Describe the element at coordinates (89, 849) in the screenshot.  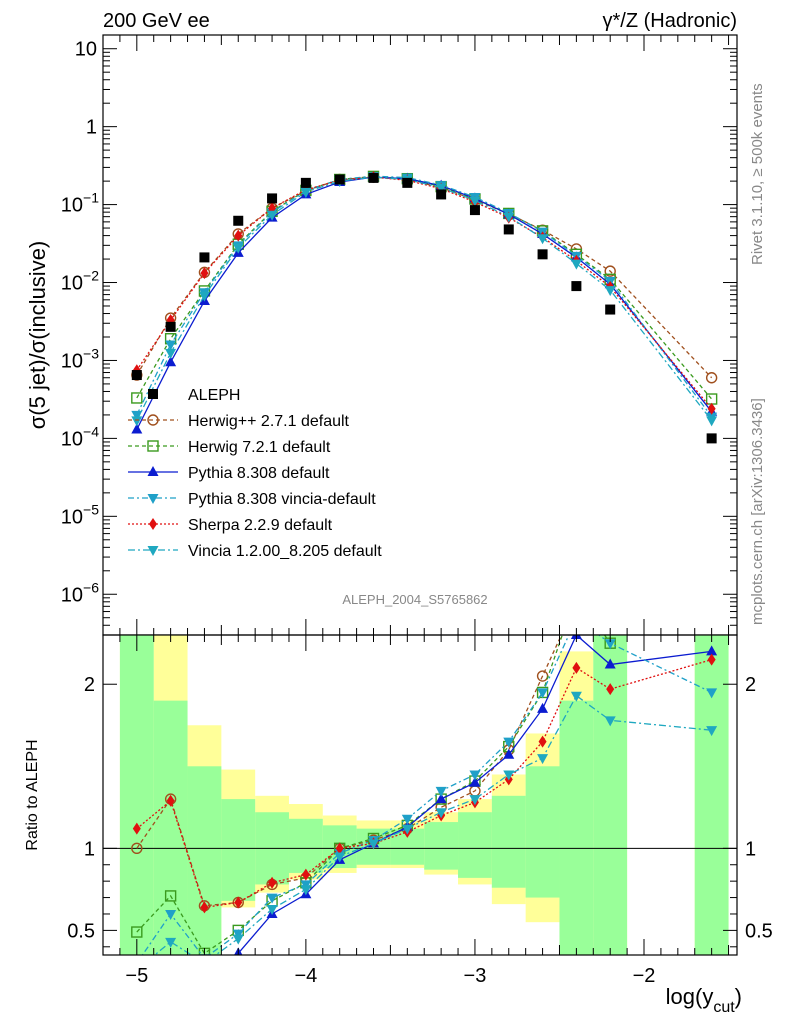
I see `lower-y-tick-label: 1` at that location.